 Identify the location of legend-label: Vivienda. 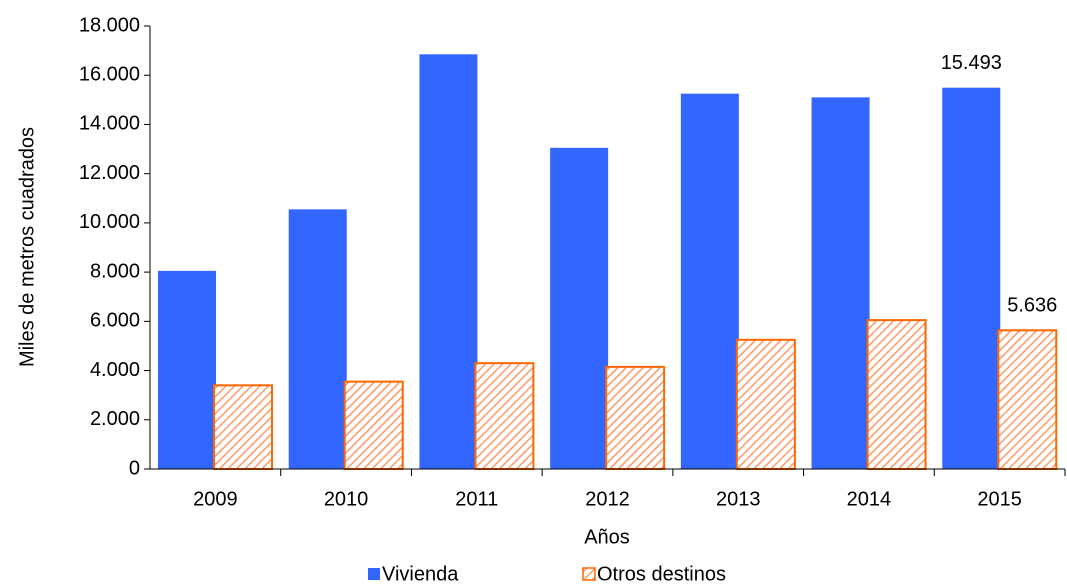
(420, 574).